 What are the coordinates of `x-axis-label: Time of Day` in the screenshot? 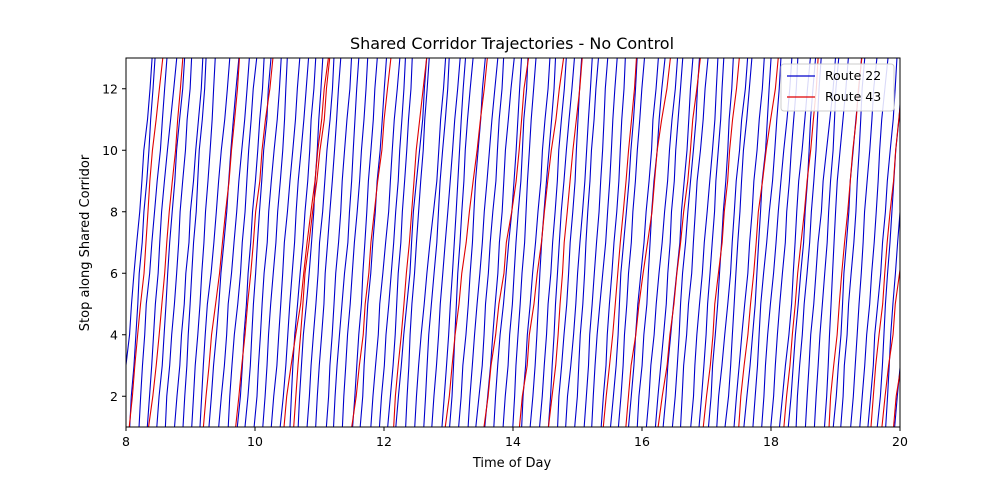 It's located at (512, 463).